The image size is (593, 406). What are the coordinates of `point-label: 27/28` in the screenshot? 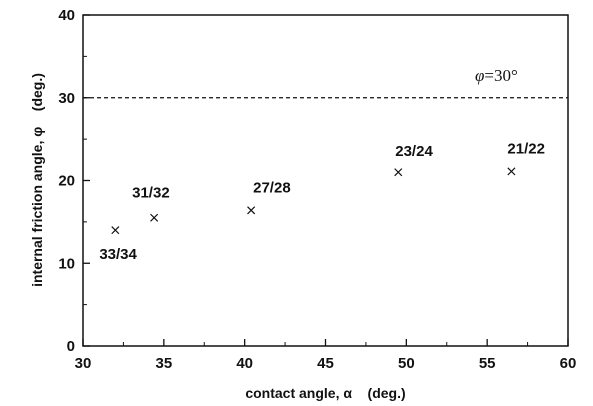 It's located at (272, 187).